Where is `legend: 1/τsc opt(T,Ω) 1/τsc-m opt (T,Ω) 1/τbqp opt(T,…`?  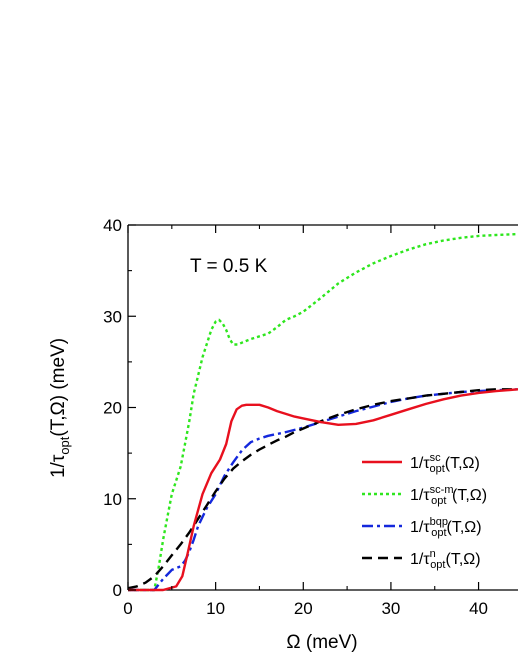 legend: 1/τsc opt(T,Ω) 1/τsc-m opt (T,Ω) 1/τbqp opt(T,… is located at coordinates (424, 511).